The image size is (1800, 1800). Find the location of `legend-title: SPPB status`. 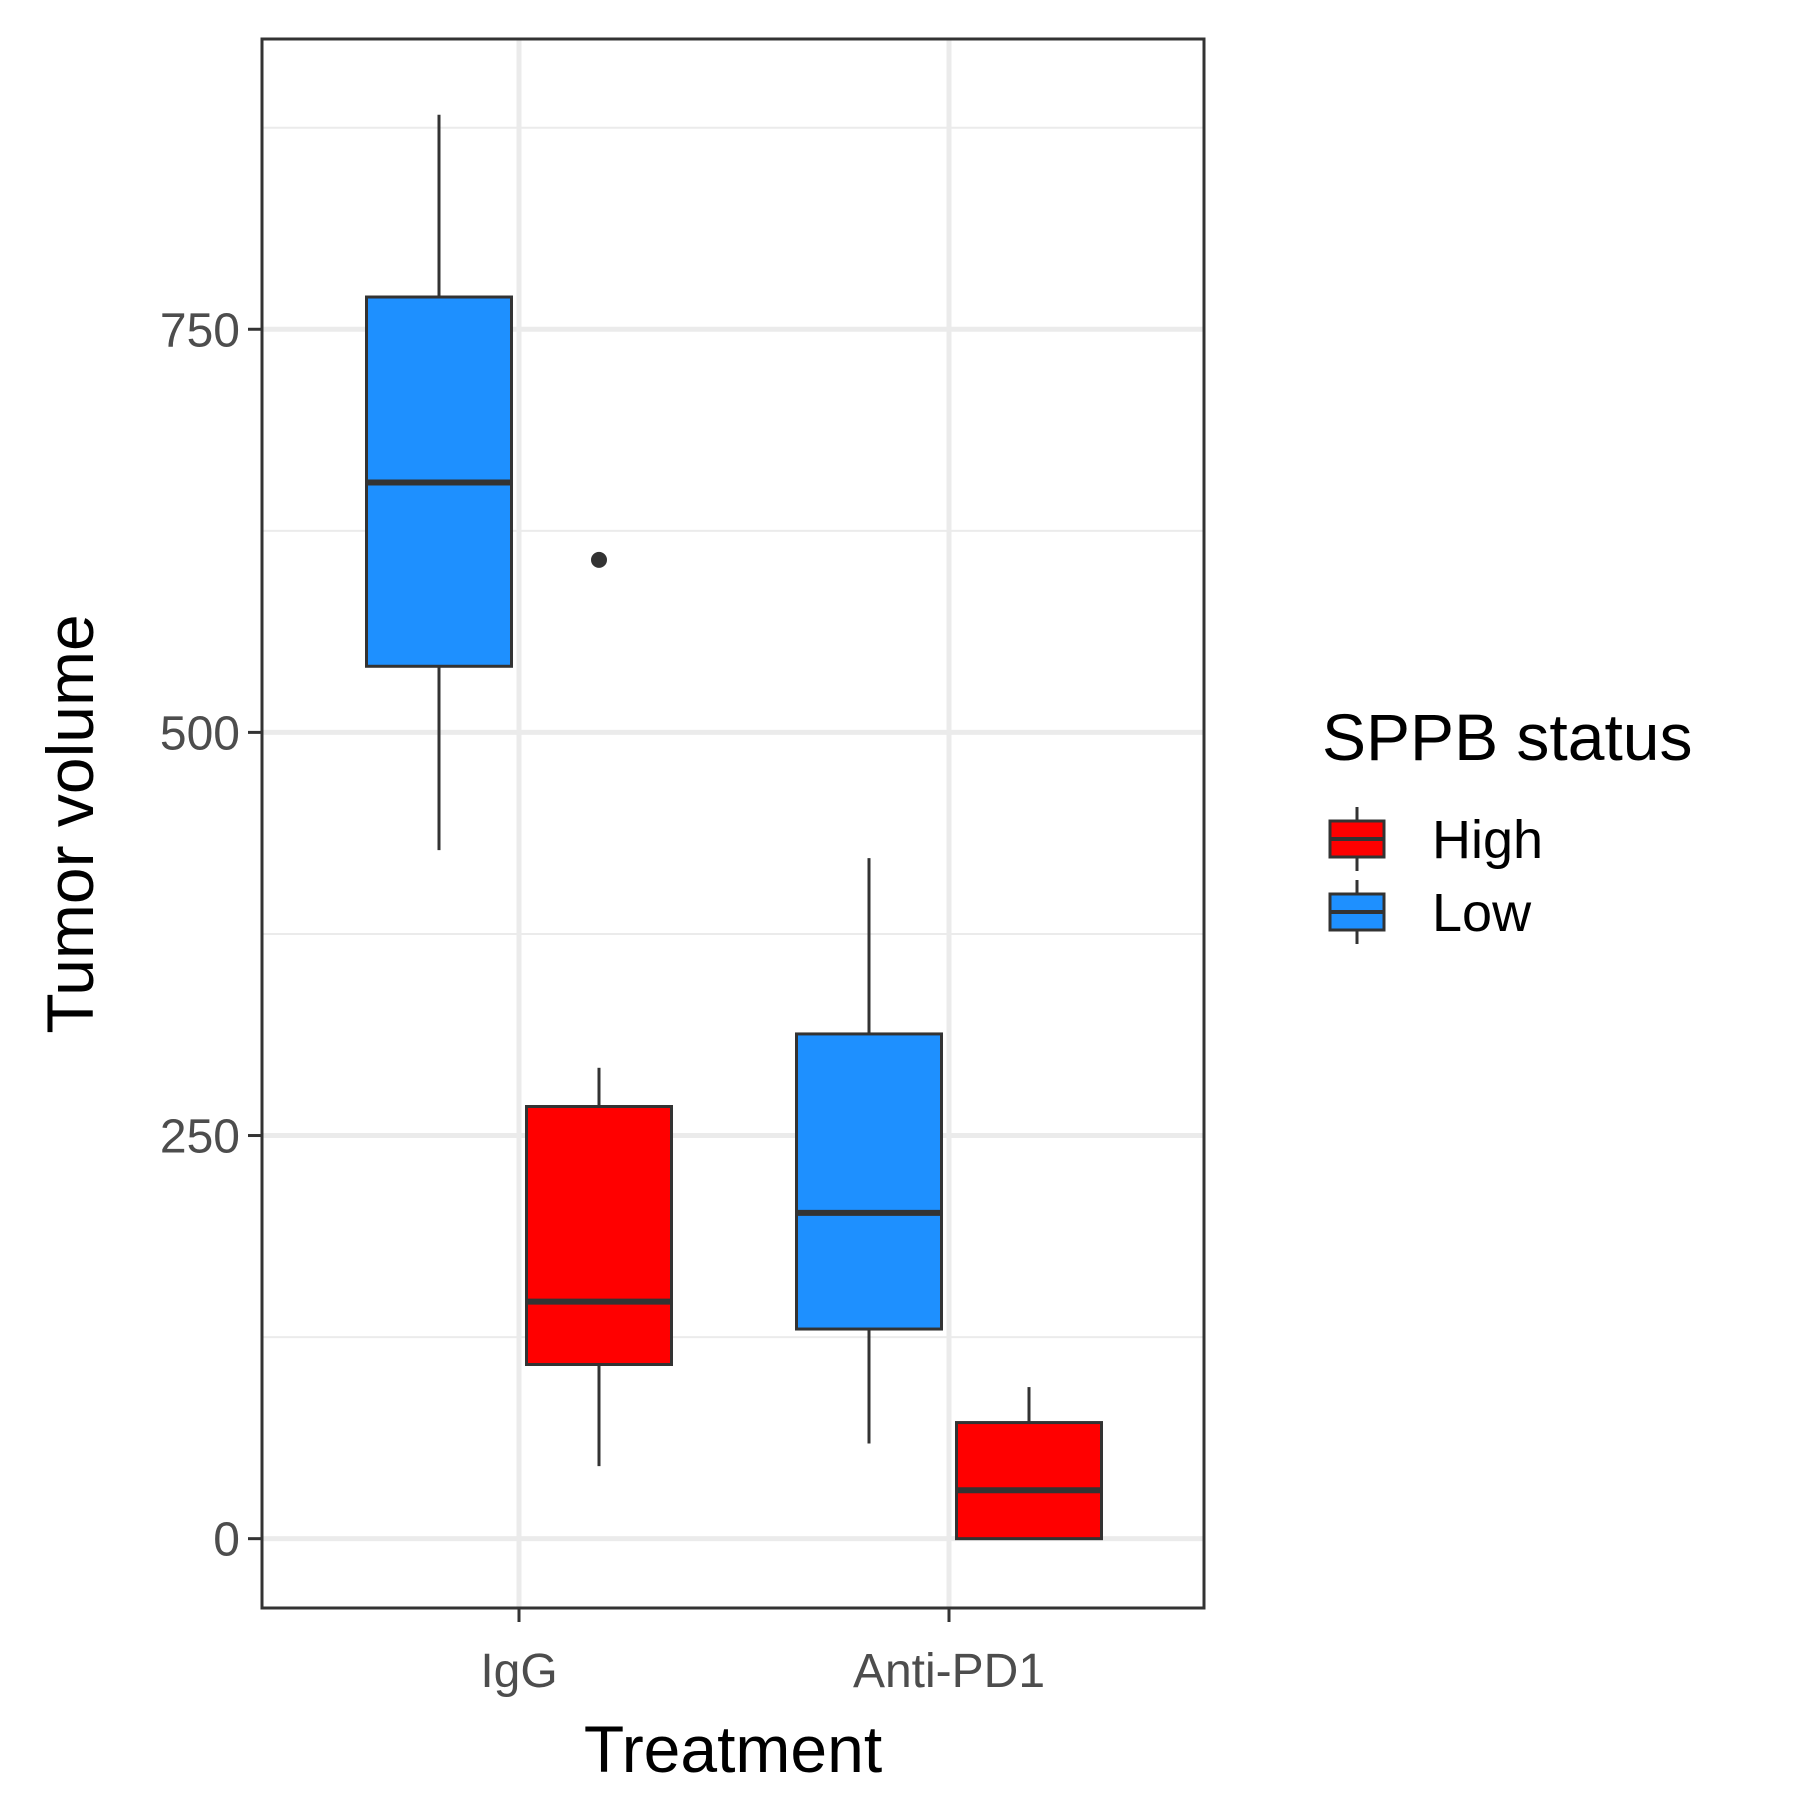

legend-title: SPPB status is located at coordinates (1507, 737).